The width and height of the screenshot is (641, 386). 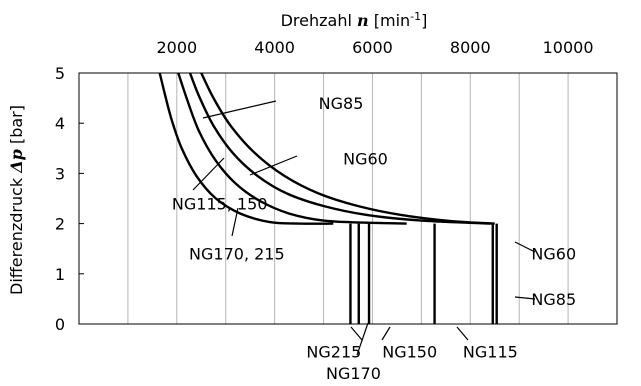 What do you see at coordinates (176, 47) in the screenshot?
I see `x-tick-label: 2000` at bounding box center [176, 47].